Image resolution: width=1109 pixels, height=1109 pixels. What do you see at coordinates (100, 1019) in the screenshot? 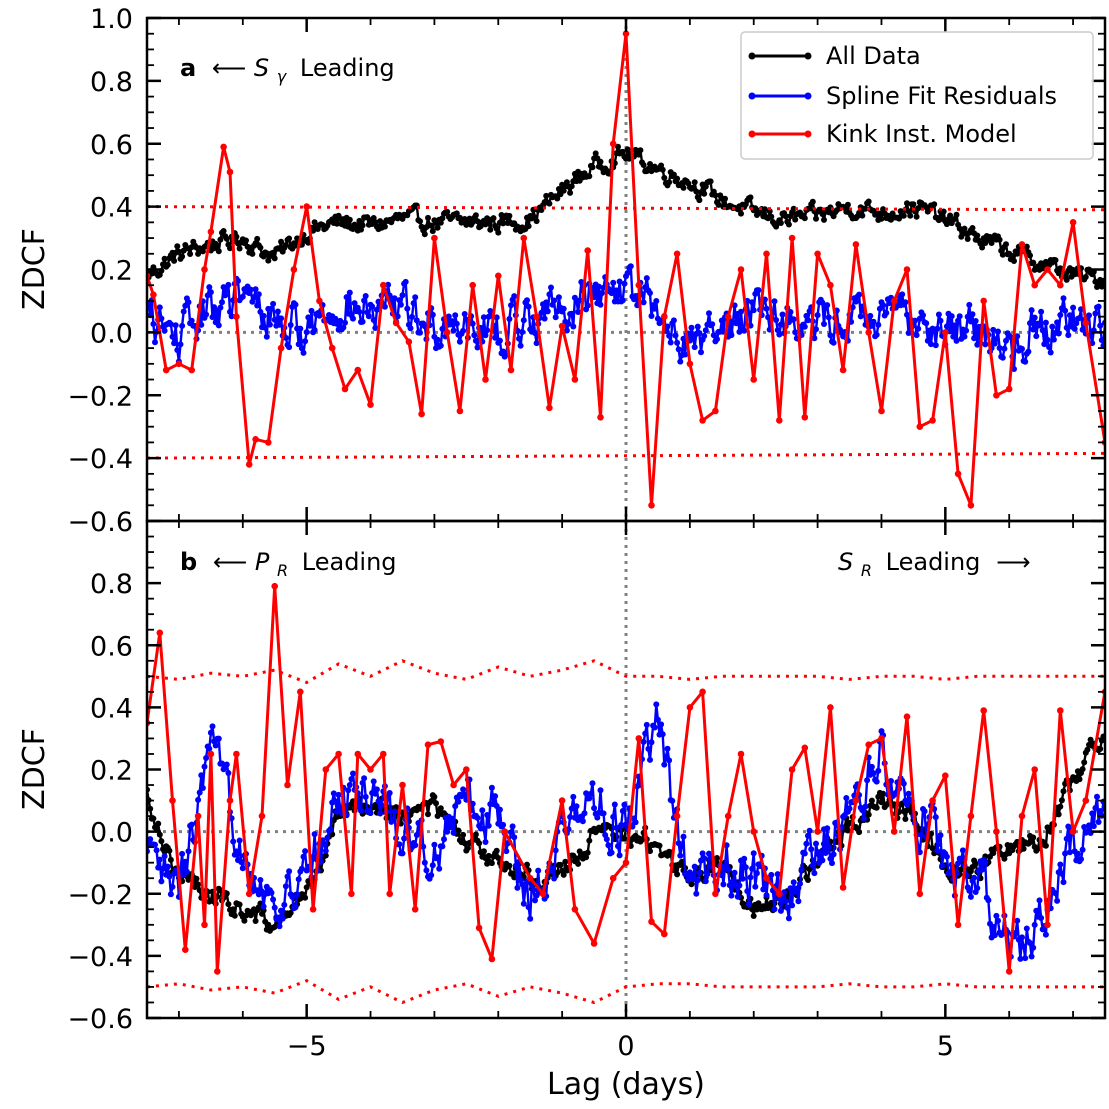
I see `b-ytick-label: −0.6` at bounding box center [100, 1019].